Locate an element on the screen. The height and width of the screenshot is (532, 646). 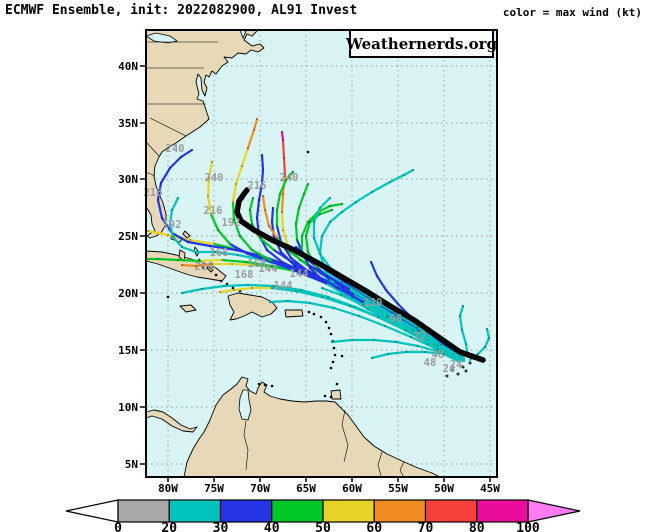
lat-tick-label: 35N is located at coordinates (128, 123).